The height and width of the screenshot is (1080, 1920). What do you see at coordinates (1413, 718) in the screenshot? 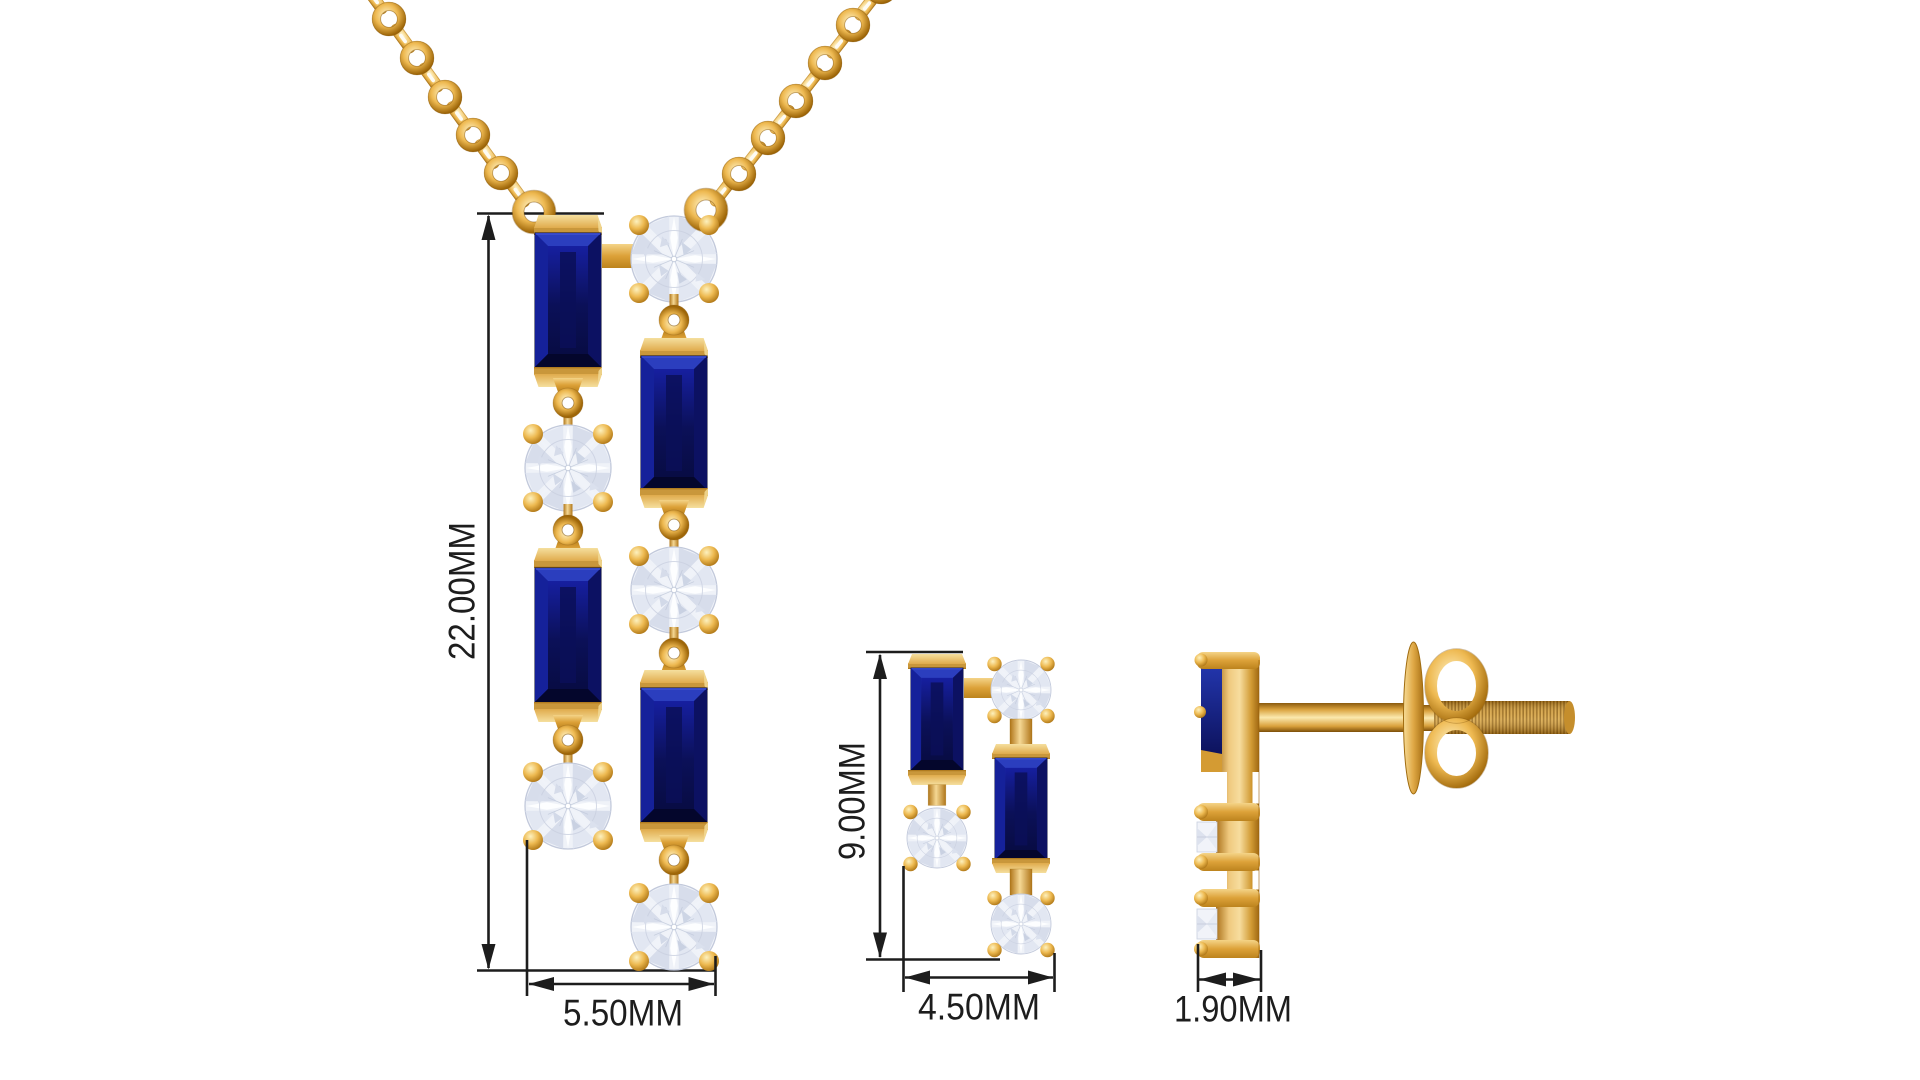
I see `earring-back-disk` at bounding box center [1413, 718].